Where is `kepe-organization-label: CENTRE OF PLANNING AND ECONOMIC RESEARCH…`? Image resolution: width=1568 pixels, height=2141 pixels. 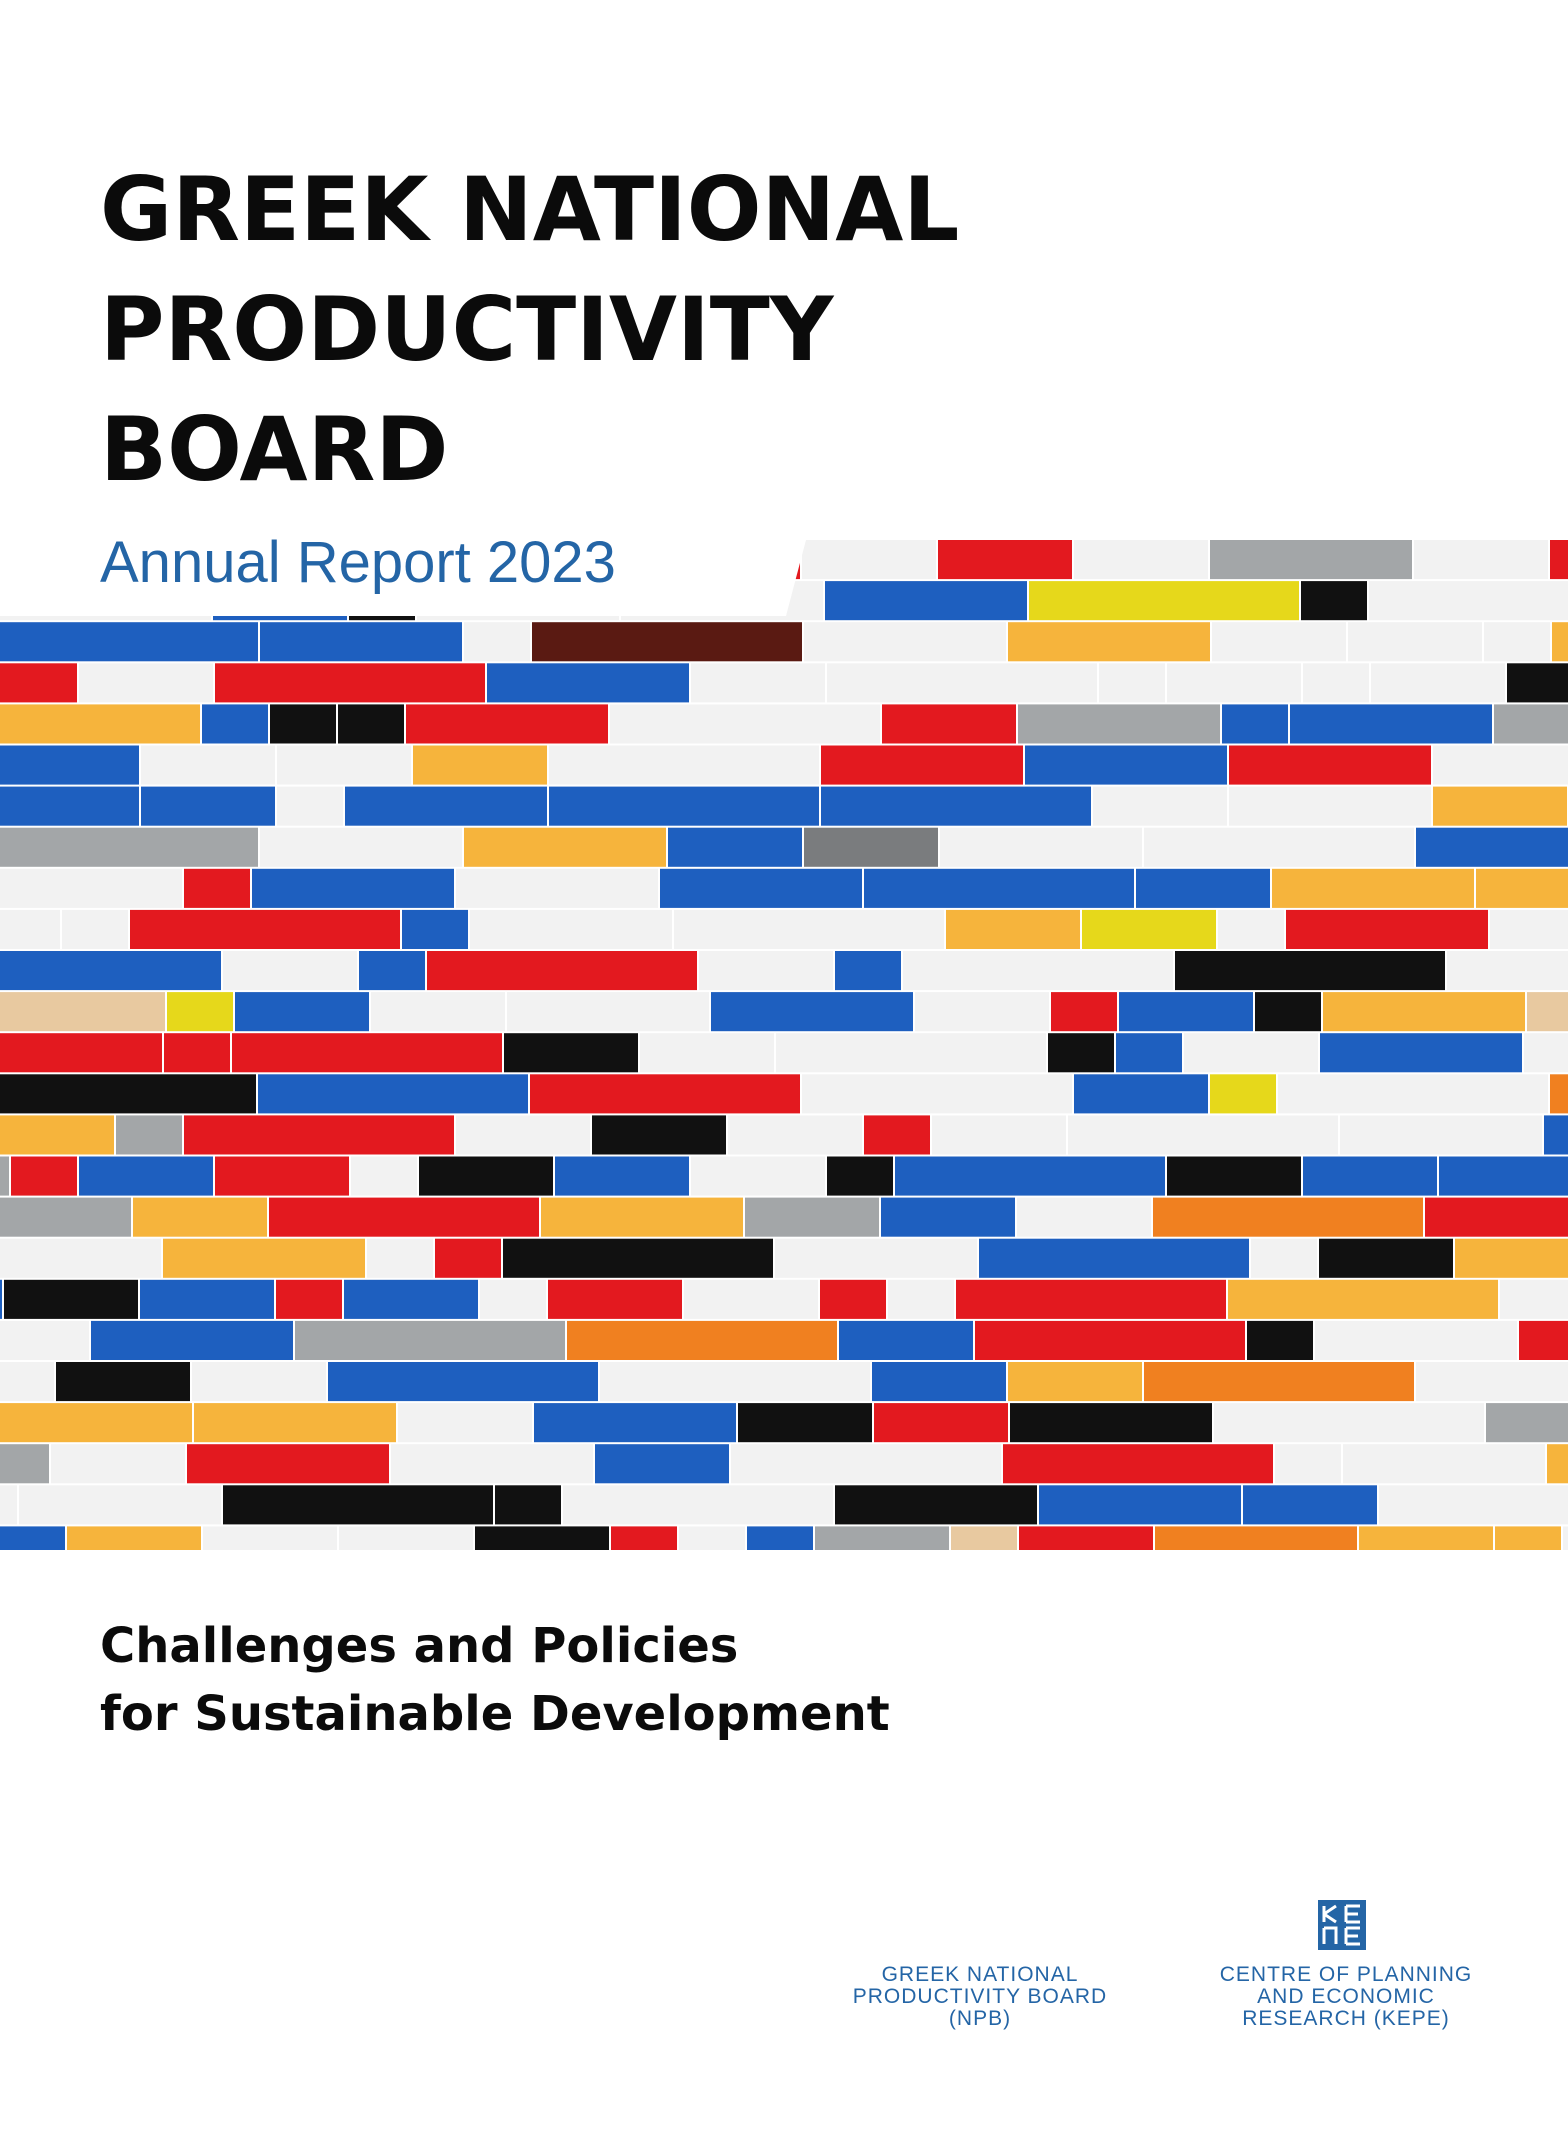 kepe-organization-label: CENTRE OF PLANNING AND ECONOMIC RESEARCH… is located at coordinates (1346, 1997).